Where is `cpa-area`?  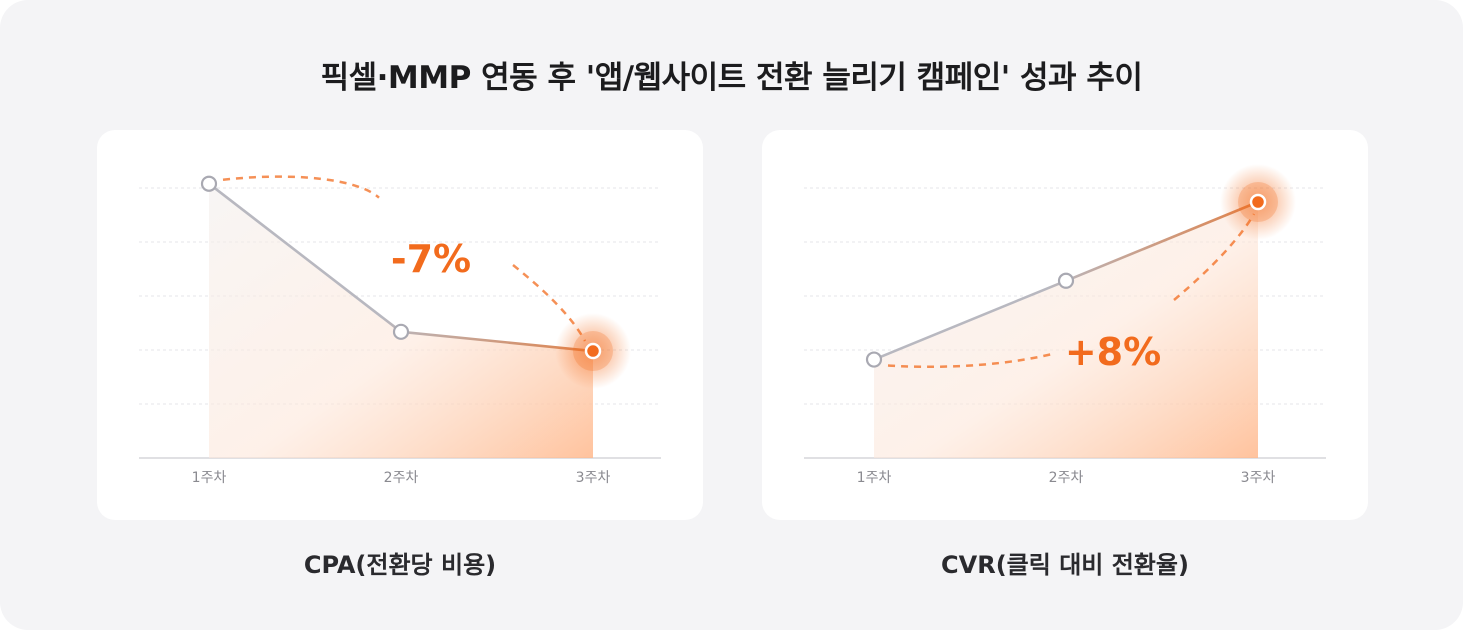
cpa-area is located at coordinates (401, 320).